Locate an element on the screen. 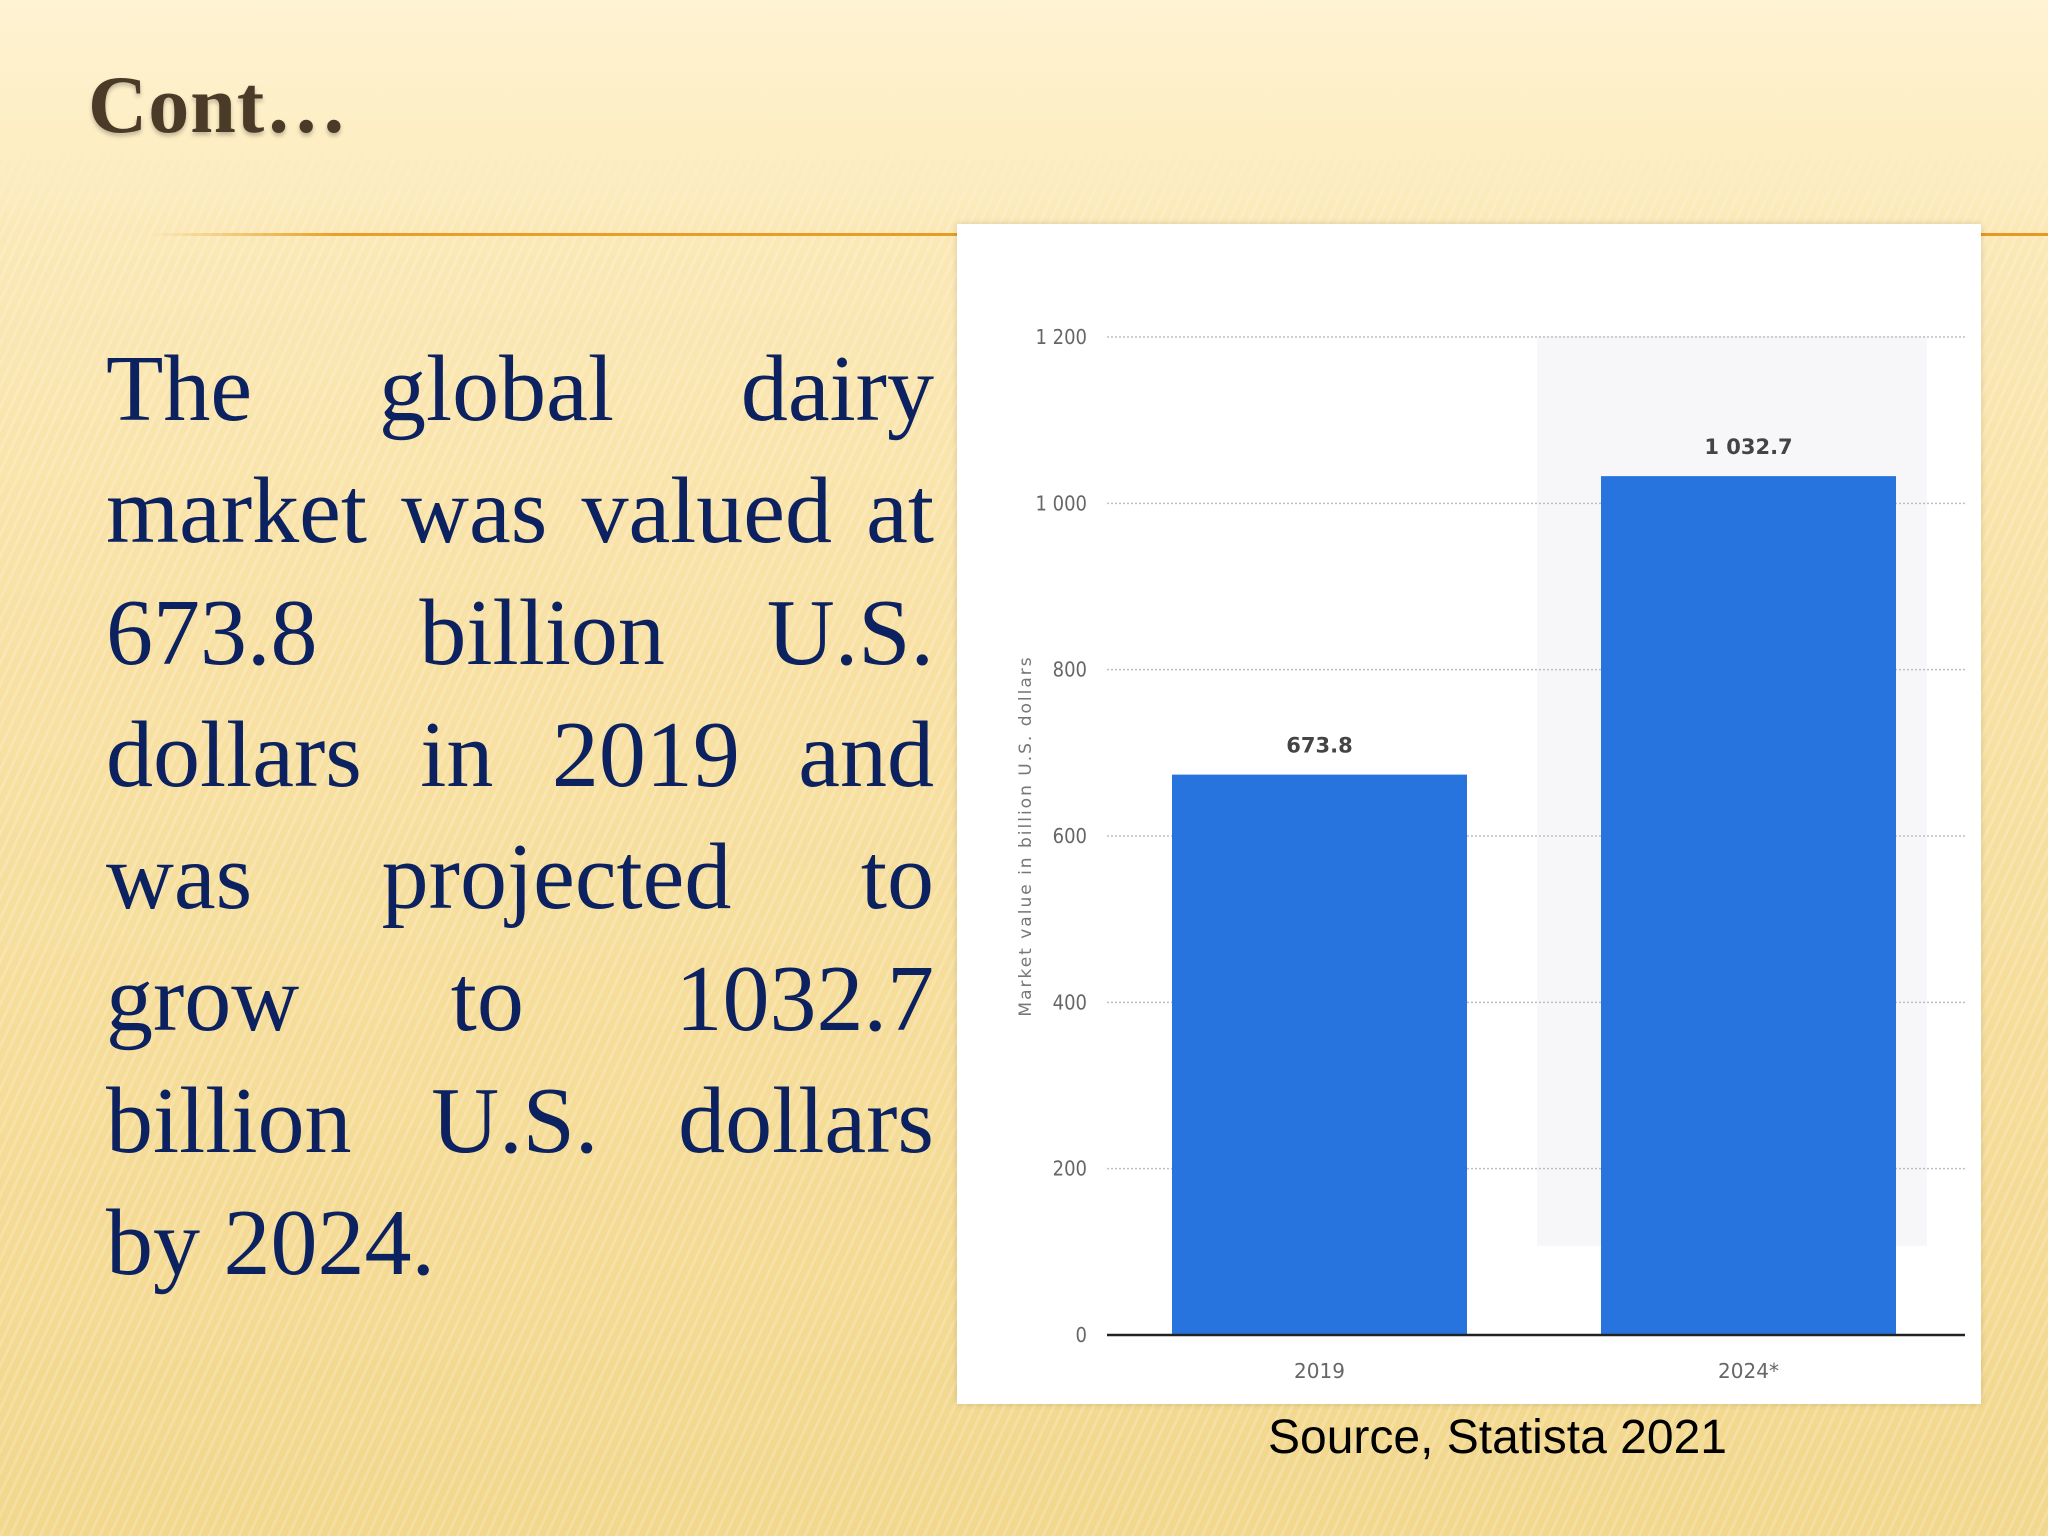  y-tick-label: 0 is located at coordinates (1081, 1335).